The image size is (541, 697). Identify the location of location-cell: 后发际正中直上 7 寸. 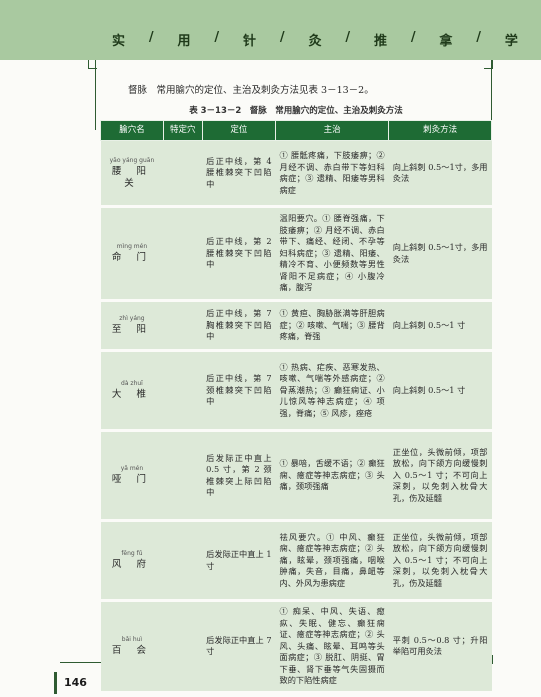
(239, 647).